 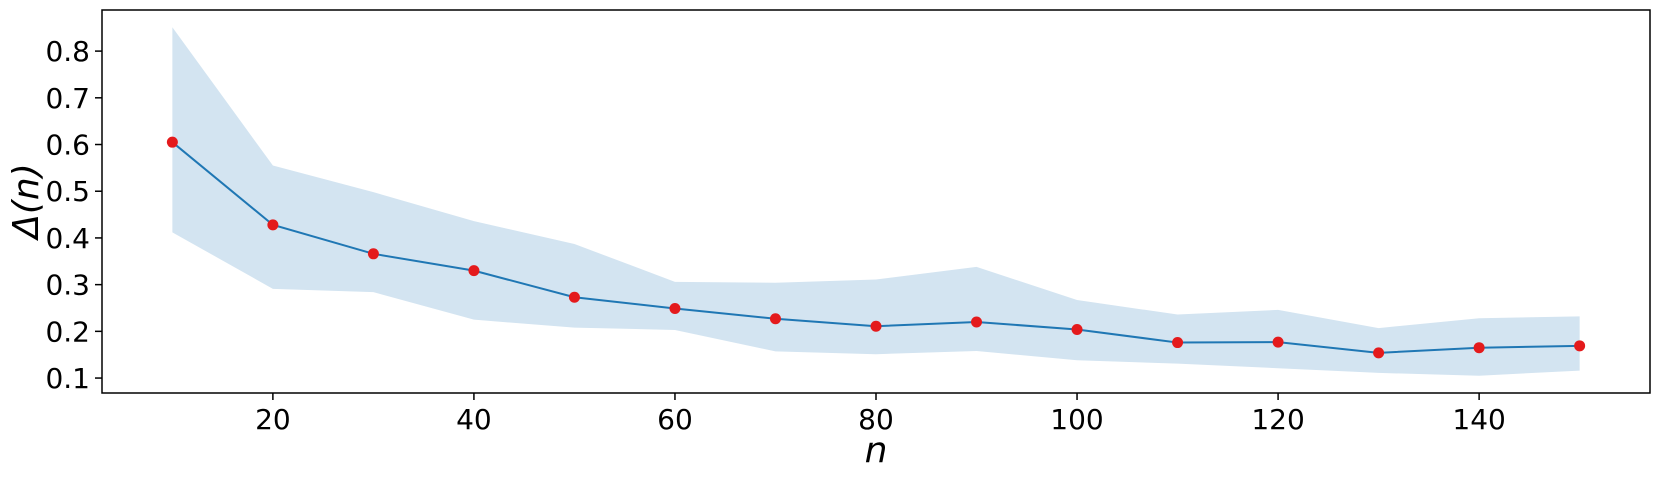 I want to click on y-tick-label: 0.7, so click(x=67, y=98).